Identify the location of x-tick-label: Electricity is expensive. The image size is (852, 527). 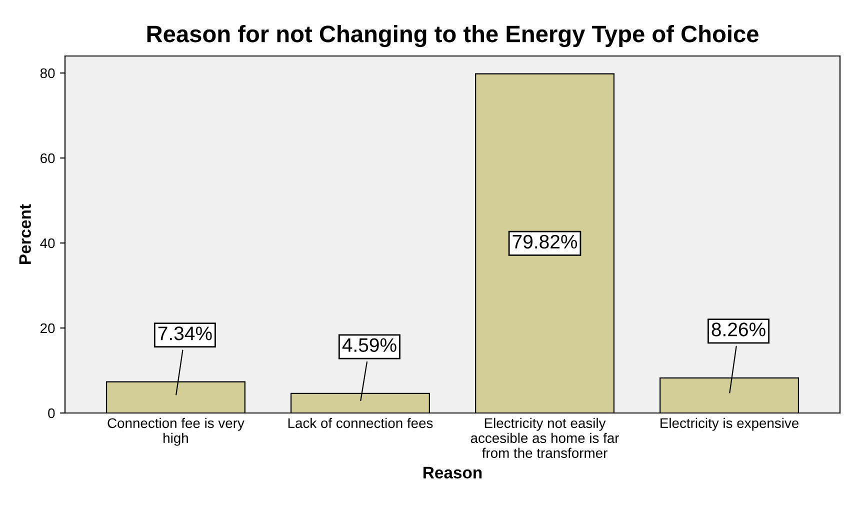
(729, 424).